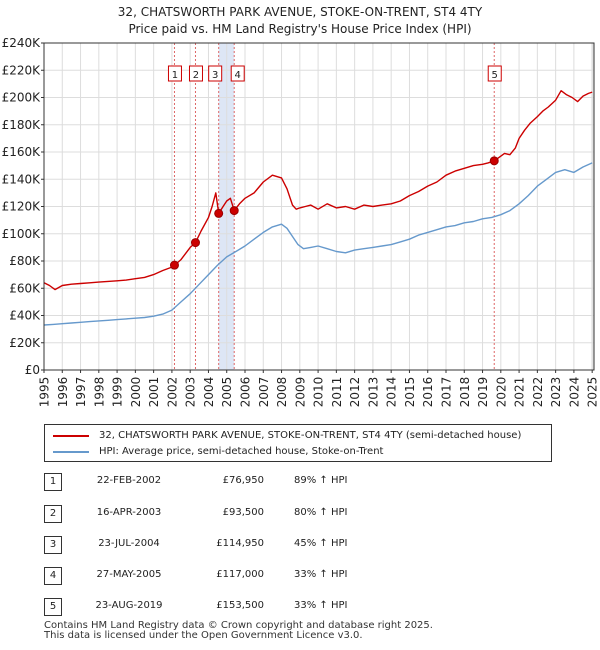  I want to click on sale-label: 2, so click(196, 75).